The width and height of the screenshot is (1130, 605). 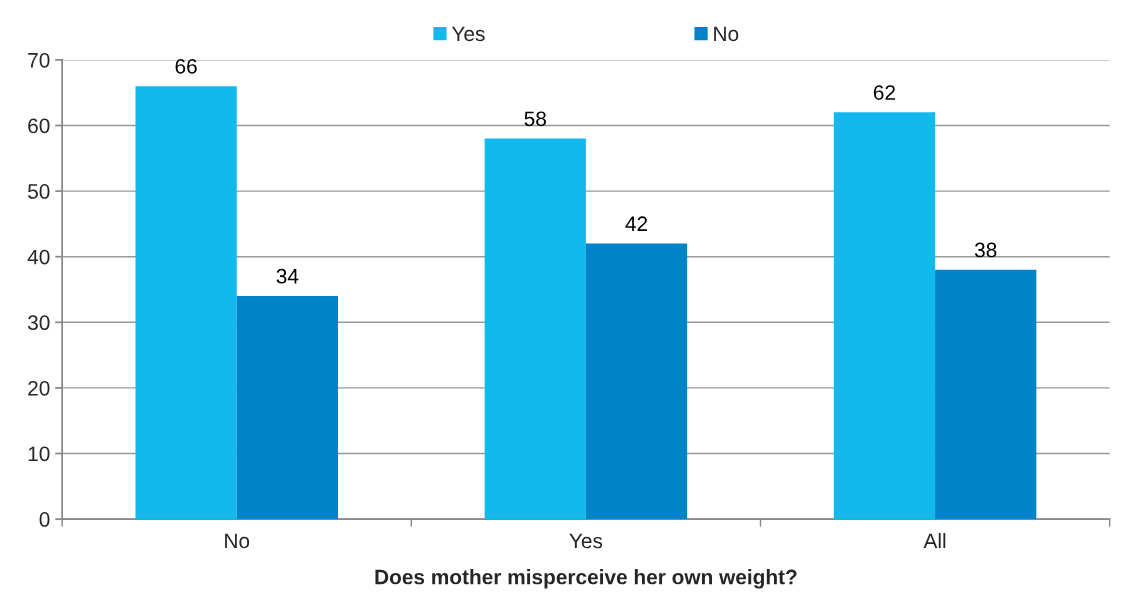 What do you see at coordinates (39, 191) in the screenshot?
I see `y-tick-label: 50` at bounding box center [39, 191].